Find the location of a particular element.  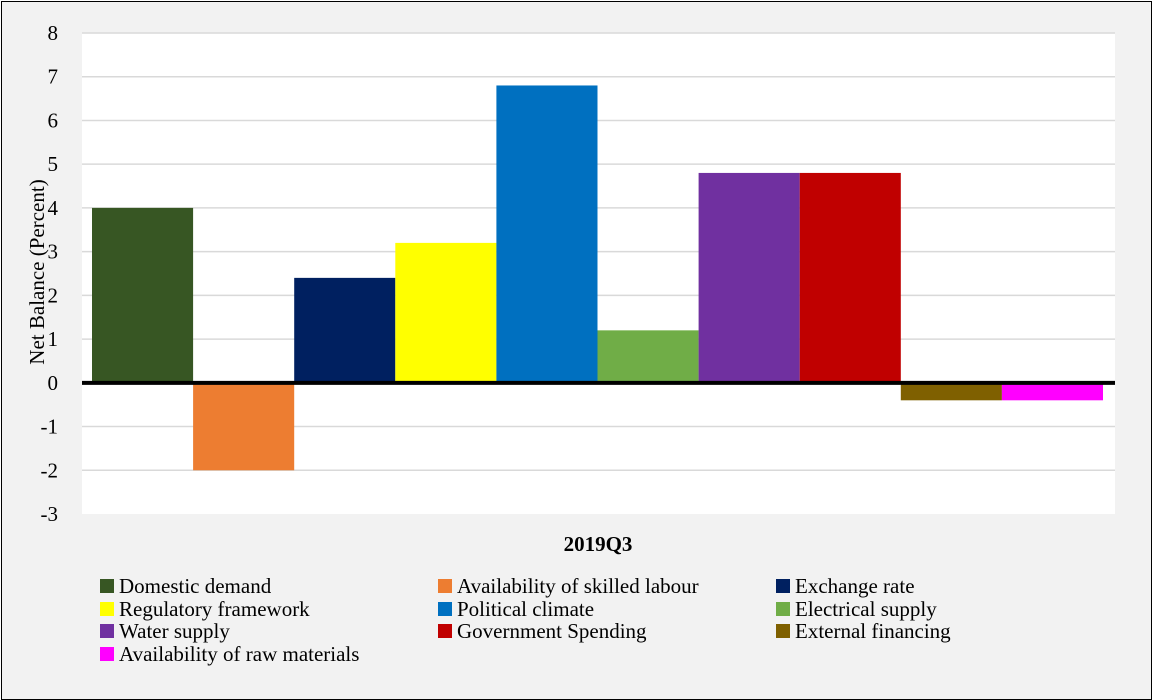

bar-political-climate is located at coordinates (547, 234).